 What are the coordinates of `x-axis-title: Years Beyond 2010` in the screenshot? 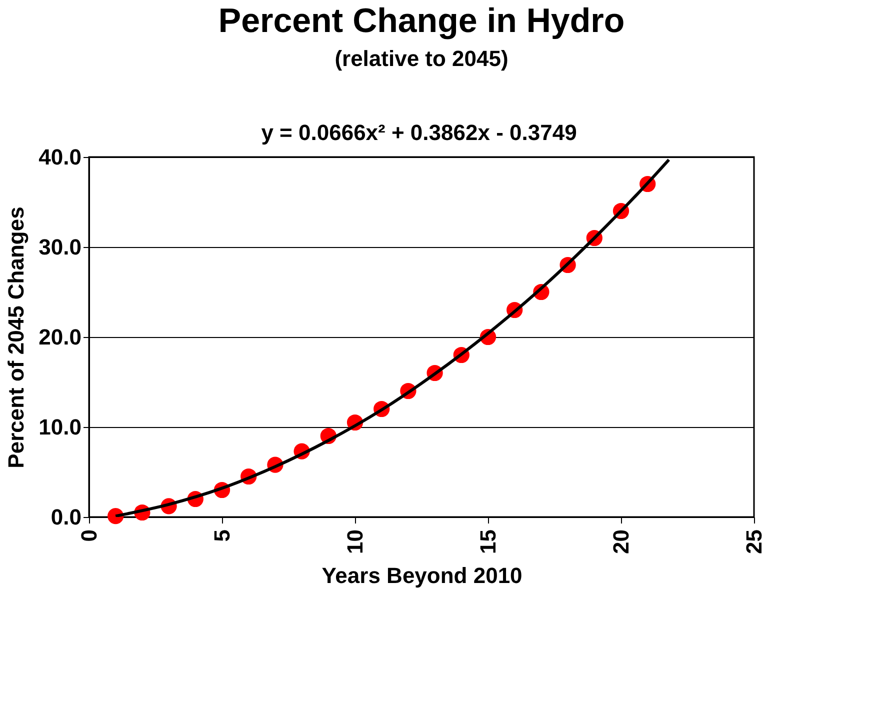 It's located at (422, 575).